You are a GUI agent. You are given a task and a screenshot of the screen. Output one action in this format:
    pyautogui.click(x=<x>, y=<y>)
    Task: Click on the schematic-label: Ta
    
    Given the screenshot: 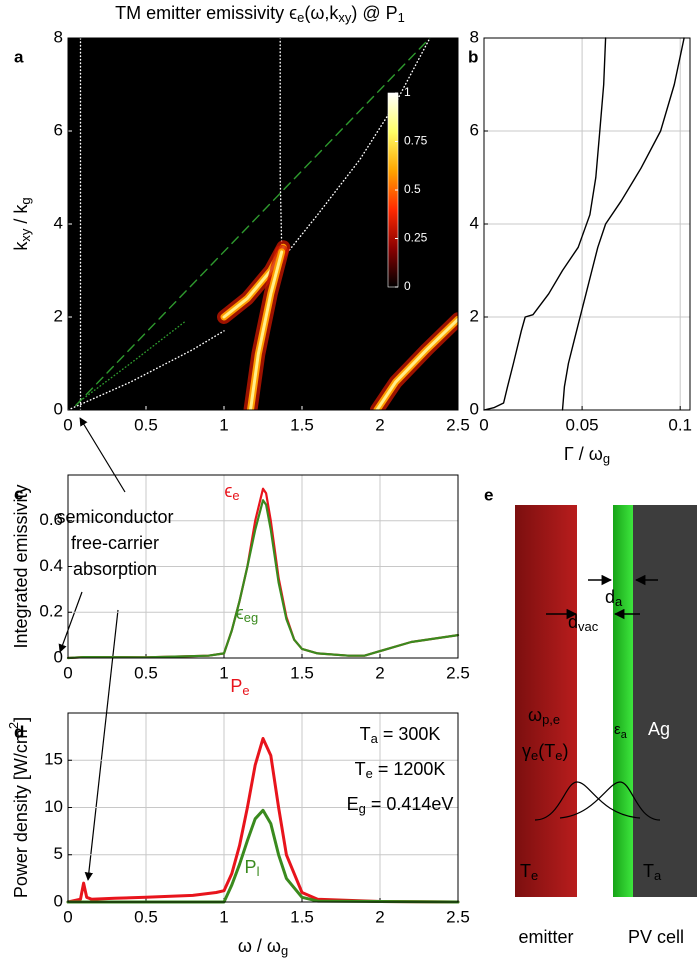 What is the action you would take?
    pyautogui.click(x=652, y=872)
    